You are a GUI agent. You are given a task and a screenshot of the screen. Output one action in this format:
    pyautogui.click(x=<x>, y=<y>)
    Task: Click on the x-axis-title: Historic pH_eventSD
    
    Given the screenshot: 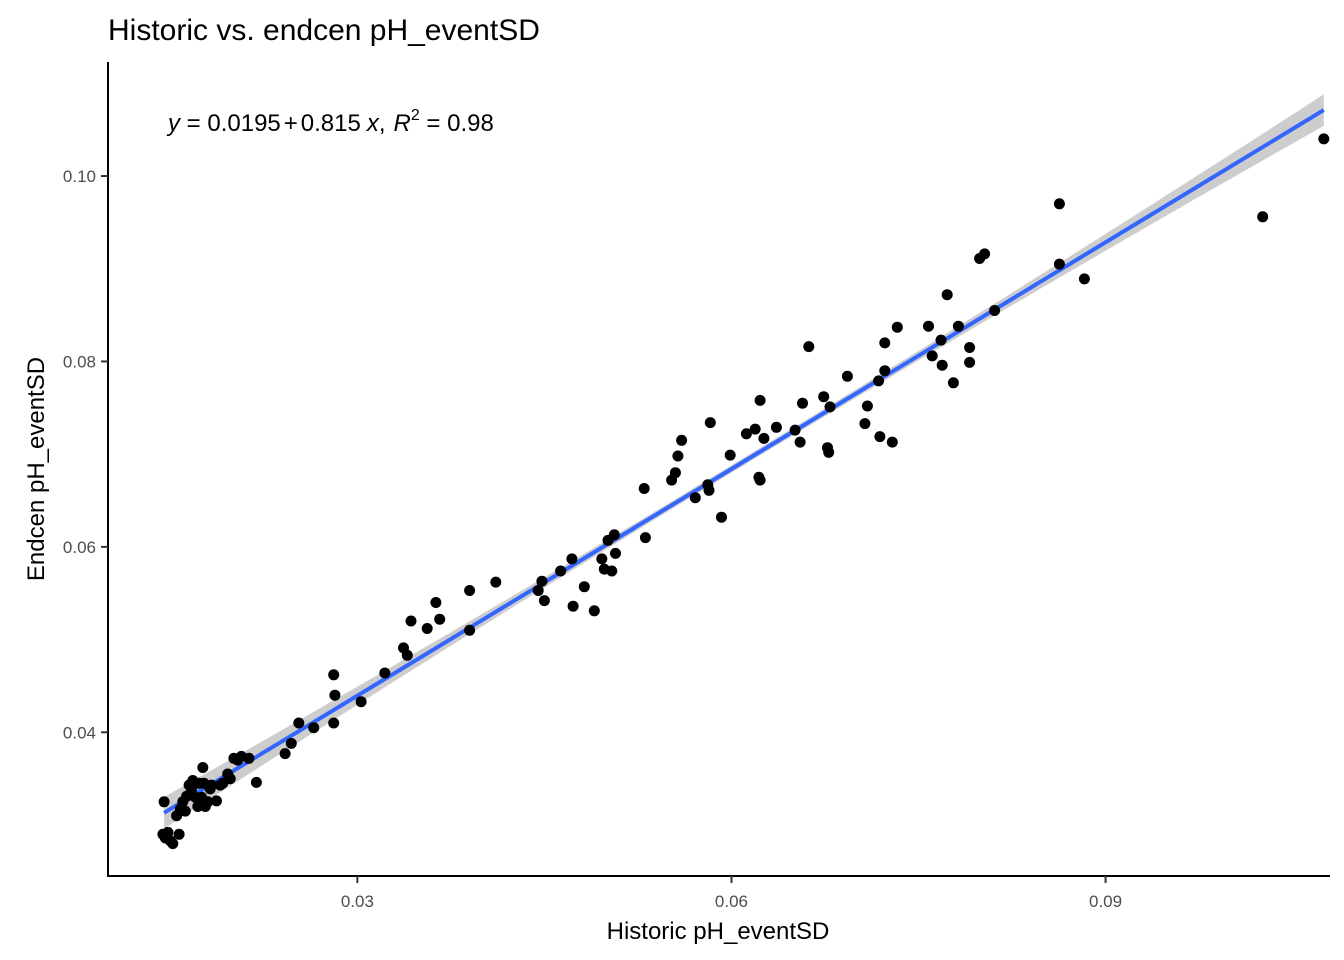 What is the action you would take?
    pyautogui.click(x=718, y=931)
    